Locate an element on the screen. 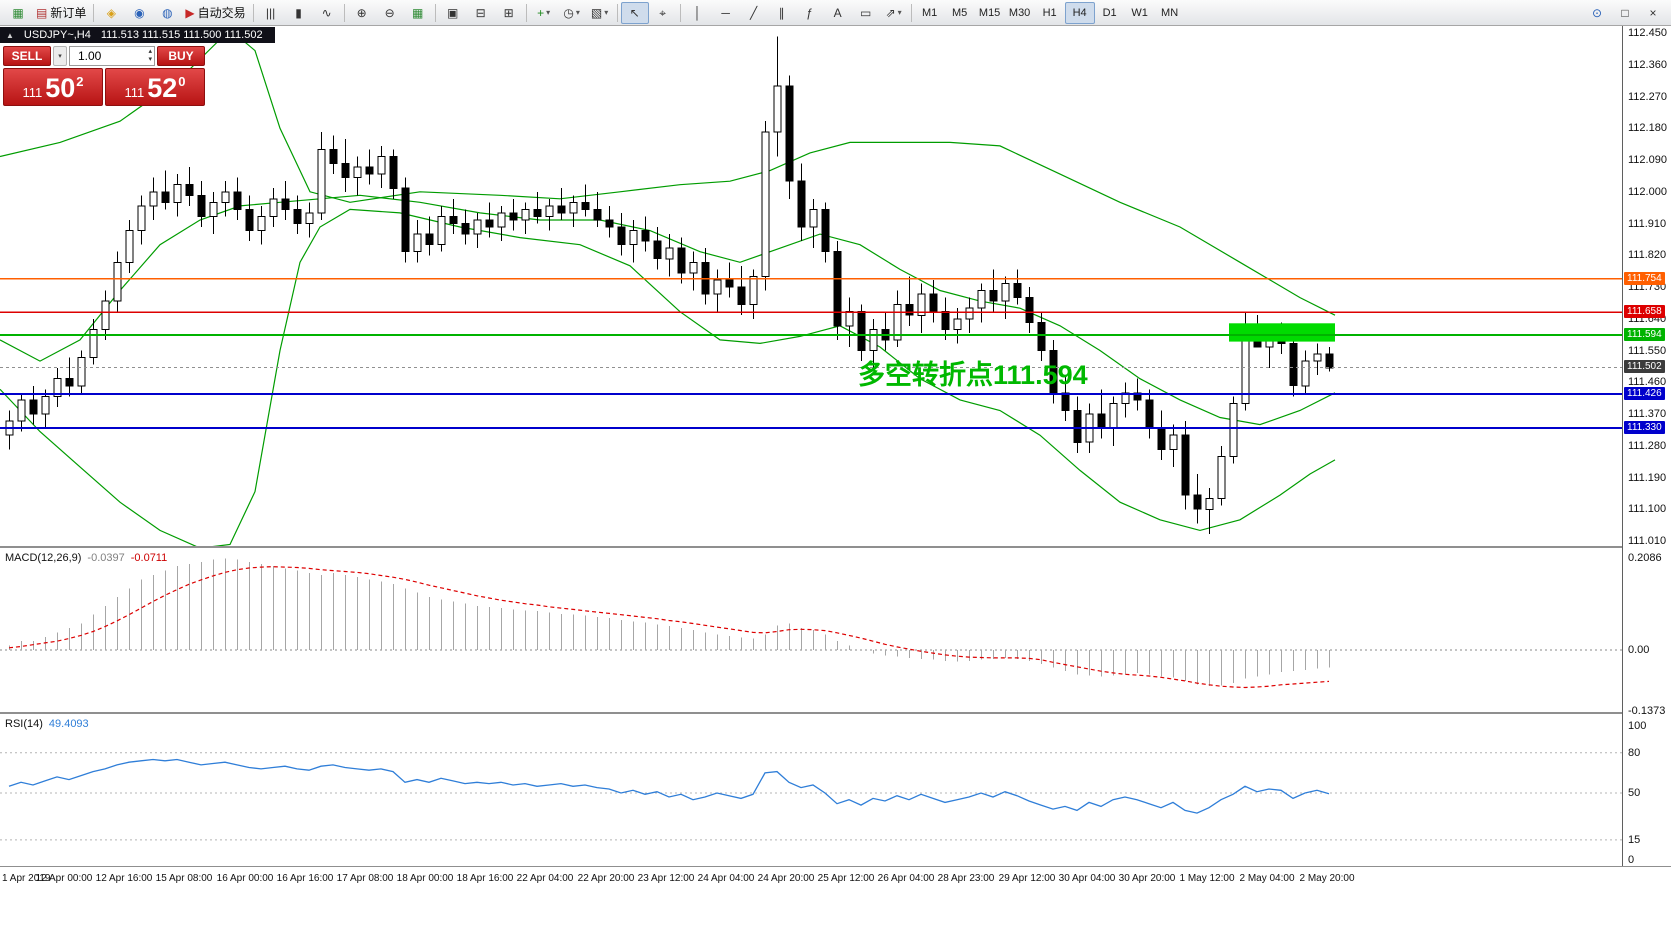 The width and height of the screenshot is (1671, 950). vertical-line-button: │ is located at coordinates (698, 13).